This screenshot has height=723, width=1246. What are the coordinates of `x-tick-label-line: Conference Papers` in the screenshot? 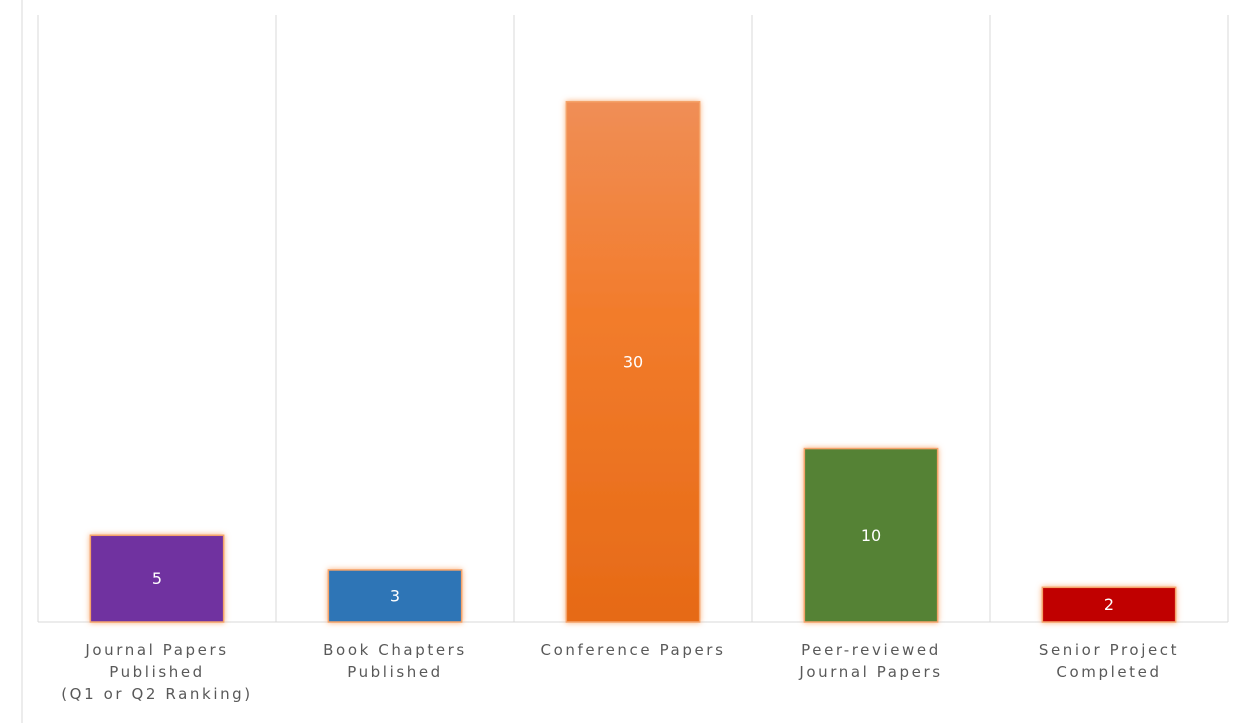 It's located at (633, 650).